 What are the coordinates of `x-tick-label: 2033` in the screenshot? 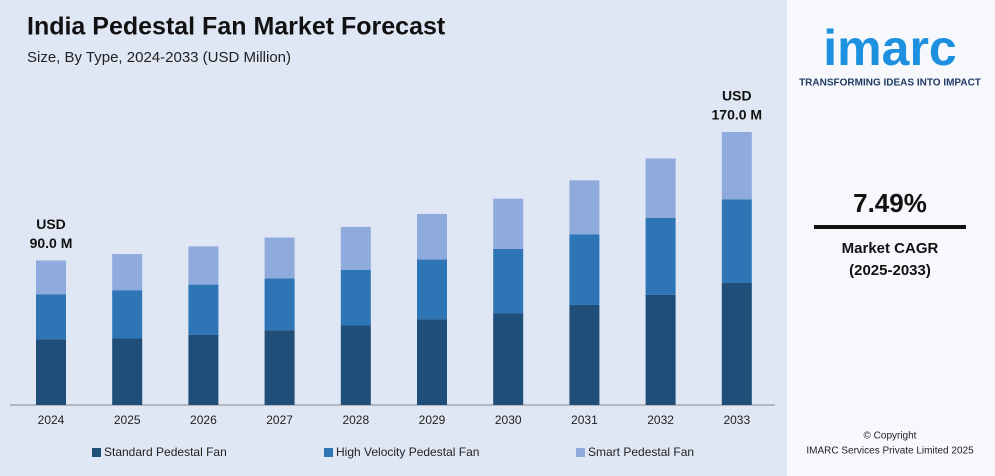 It's located at (736, 420).